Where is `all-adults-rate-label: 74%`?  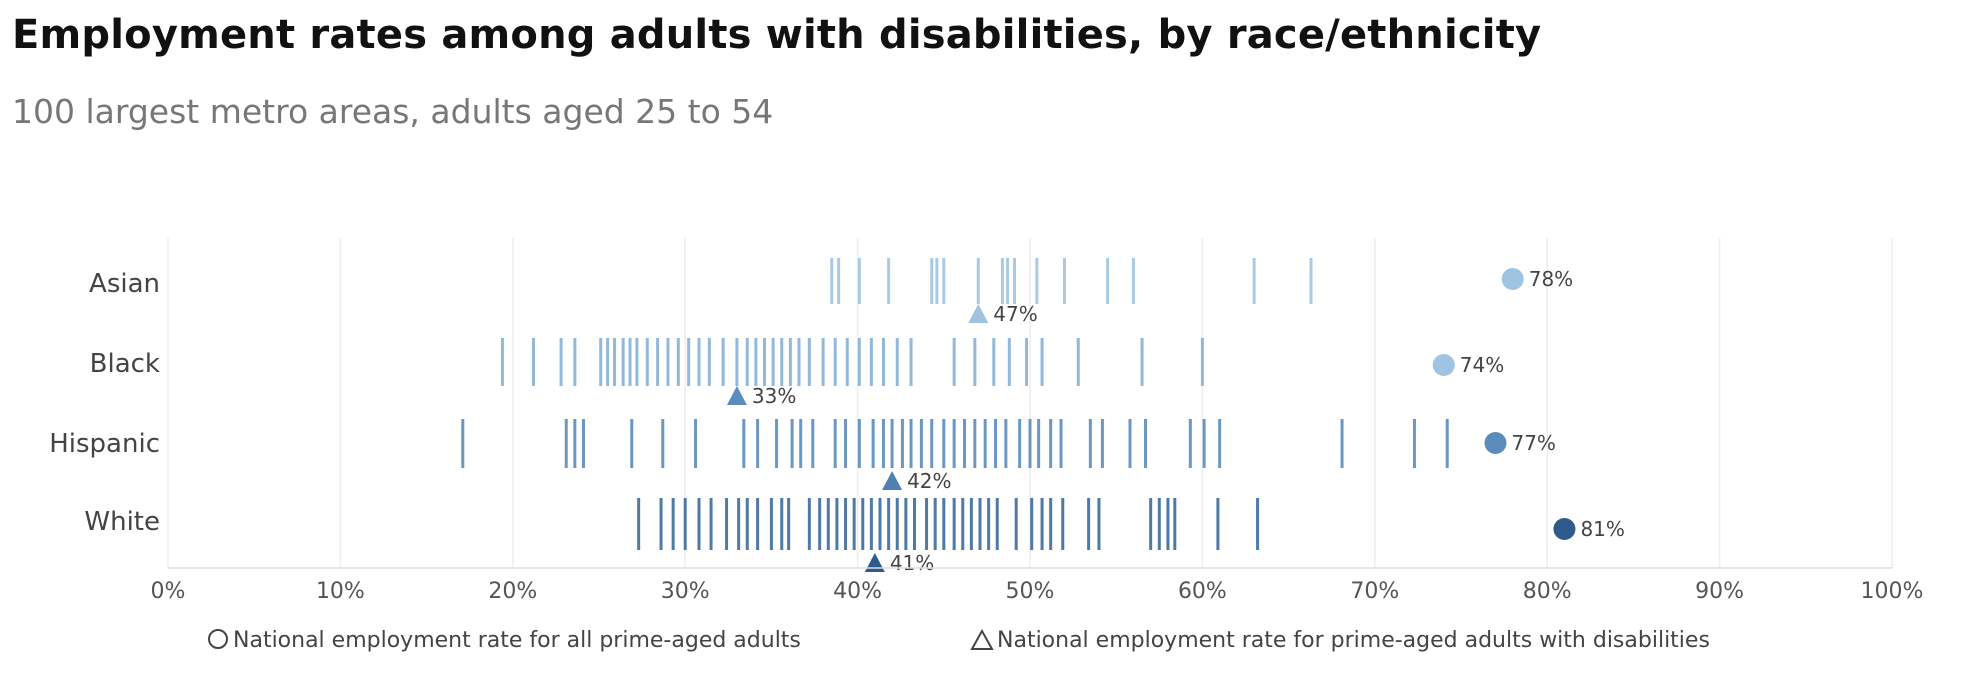 all-adults-rate-label: 74% is located at coordinates (1482, 365).